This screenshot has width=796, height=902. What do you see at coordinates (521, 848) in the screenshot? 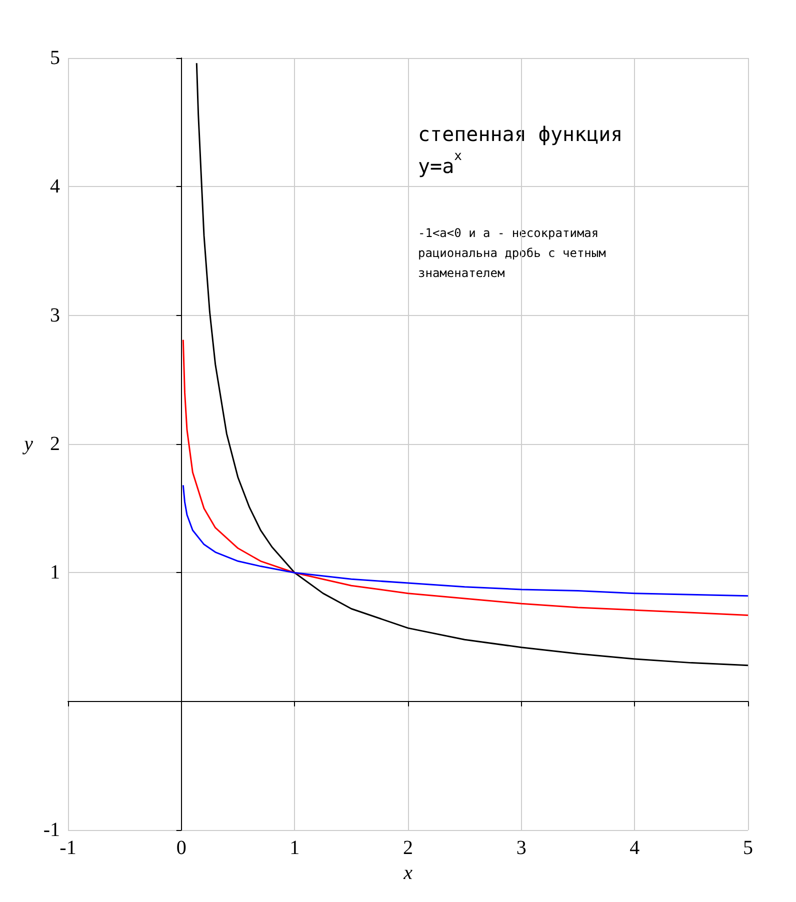
I see `x-tick-label: 3` at bounding box center [521, 848].